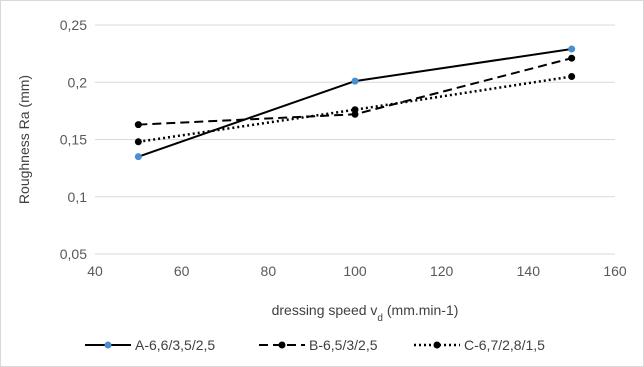 Image resolution: width=644 pixels, height=367 pixels. Describe the element at coordinates (269, 271) in the screenshot. I see `x-tick-label: 80` at that location.